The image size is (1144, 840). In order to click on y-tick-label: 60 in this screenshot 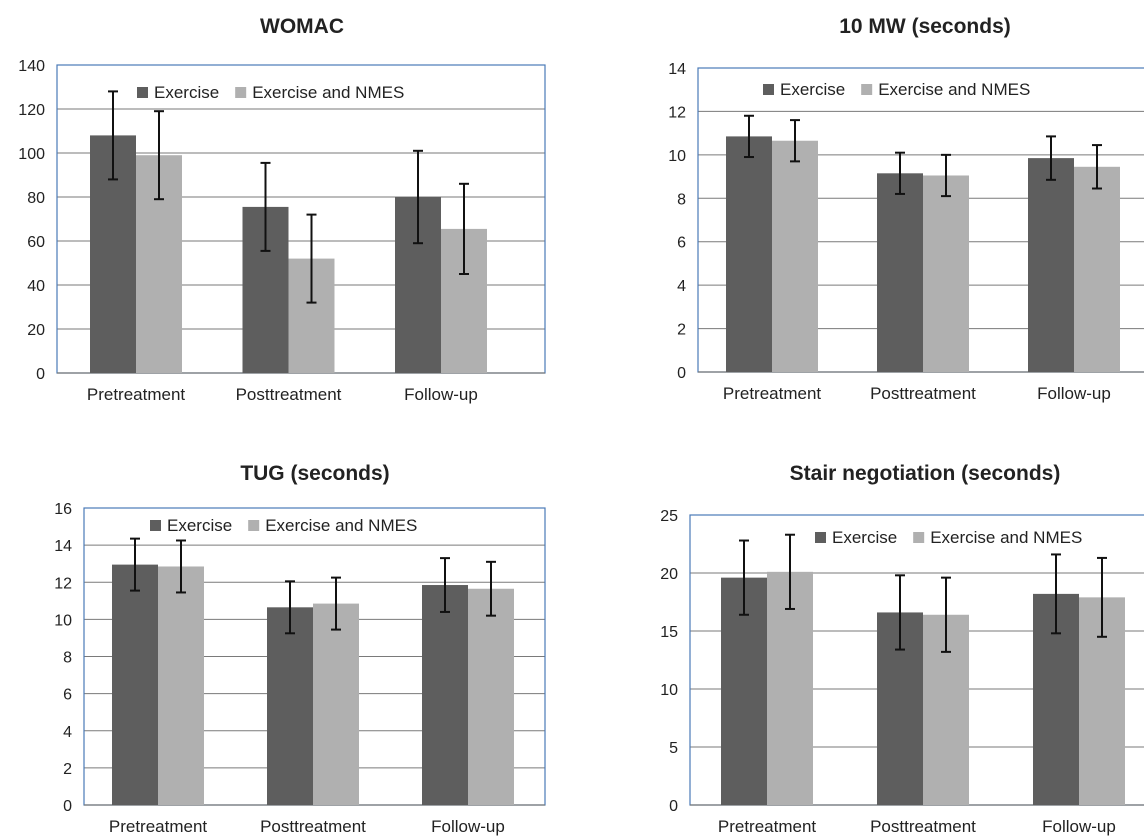, I will do `click(36, 242)`.